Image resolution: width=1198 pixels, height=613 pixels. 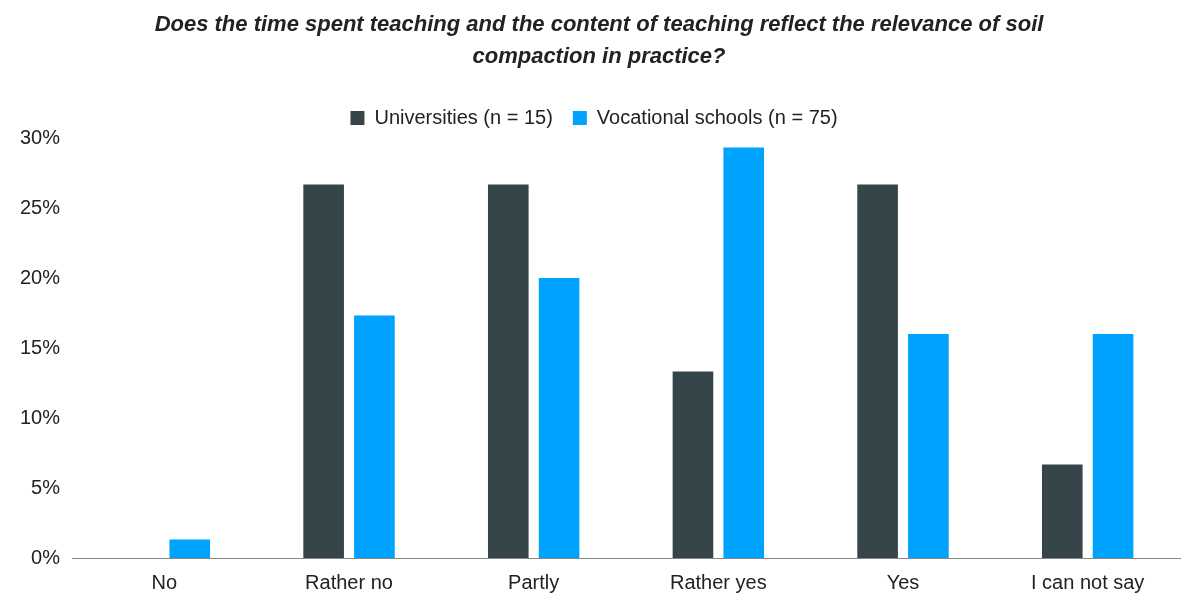 What do you see at coordinates (534, 581) in the screenshot?
I see `x-tick-label: Partly` at bounding box center [534, 581].